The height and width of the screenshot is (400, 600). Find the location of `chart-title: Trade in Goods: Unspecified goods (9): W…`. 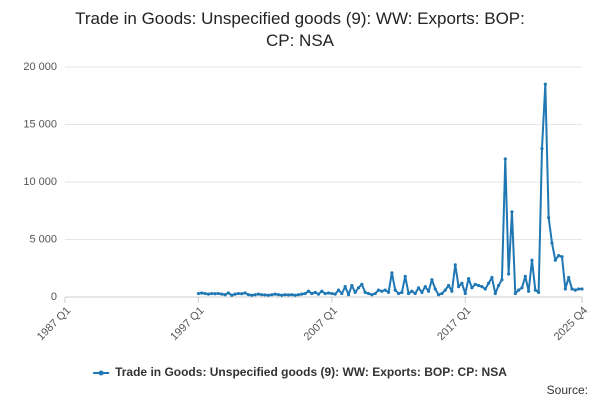

chart-title: Trade in Goods: Unspecified goods (9): W… is located at coordinates (300, 29).